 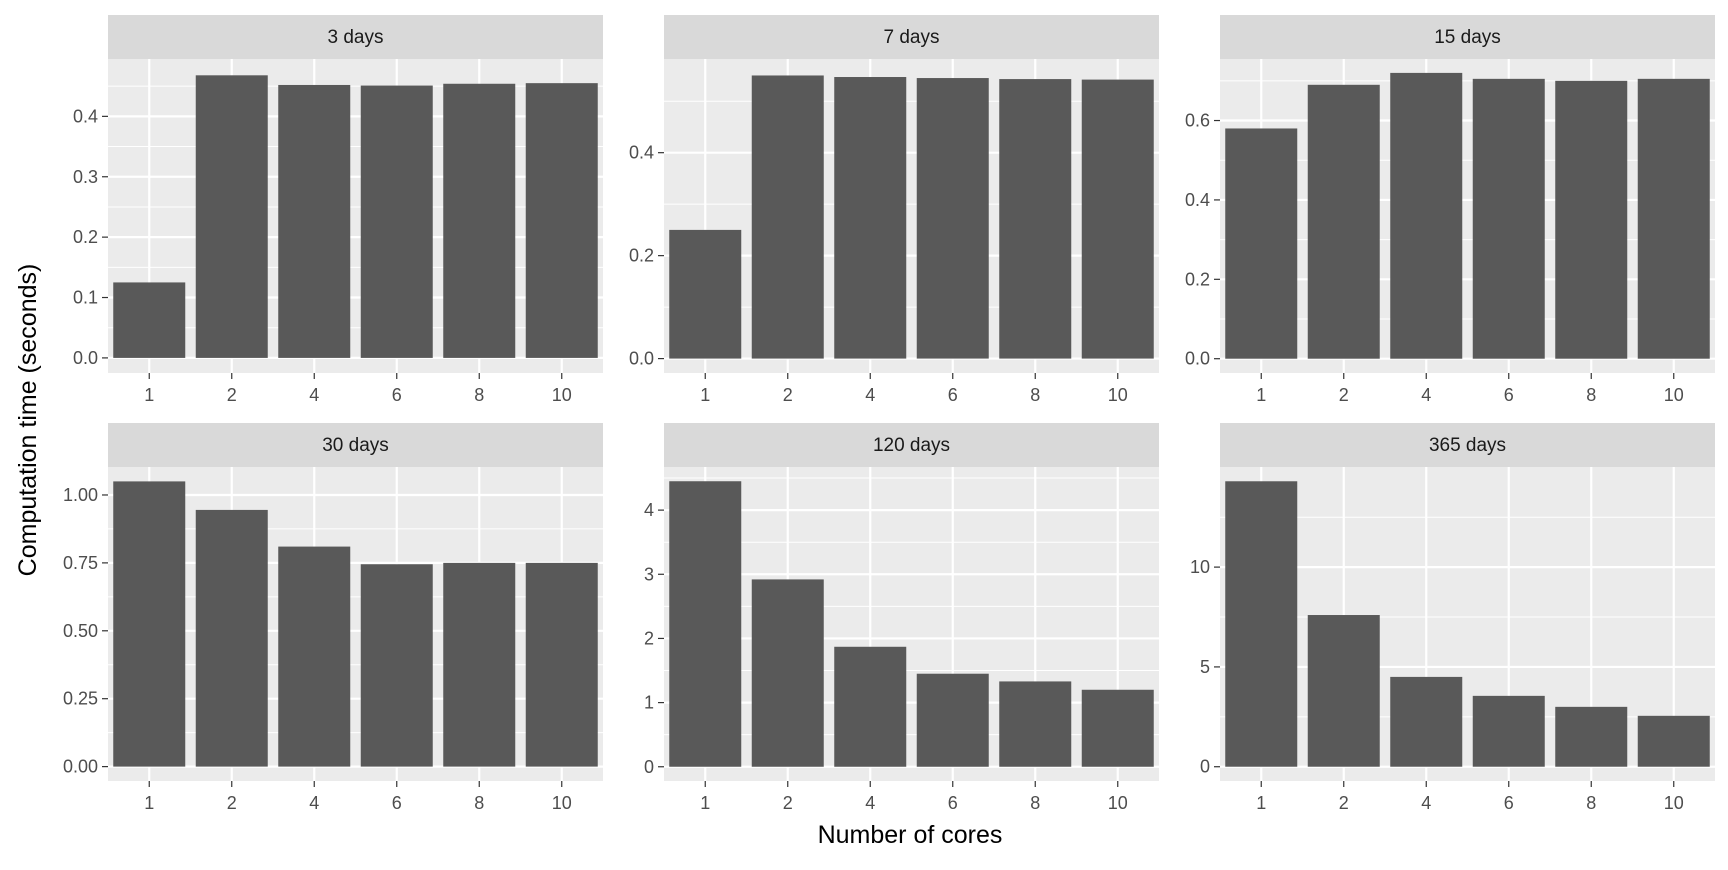 I want to click on facet-title: 365 days, so click(x=1467, y=445).